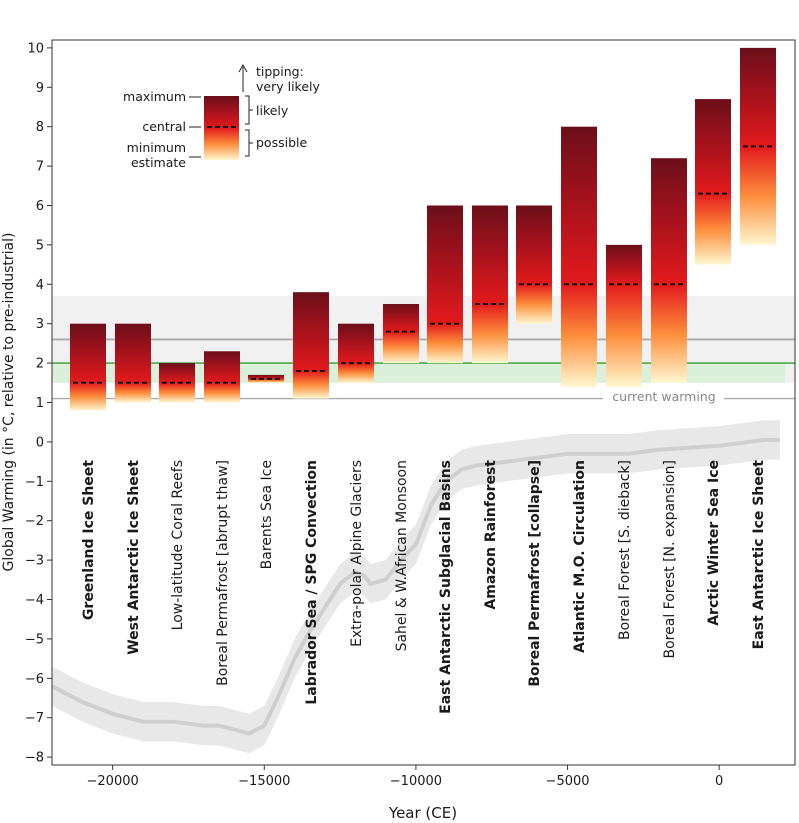  I want to click on bar-label-10: Boreal Permafrost [collapse], so click(535, 573).